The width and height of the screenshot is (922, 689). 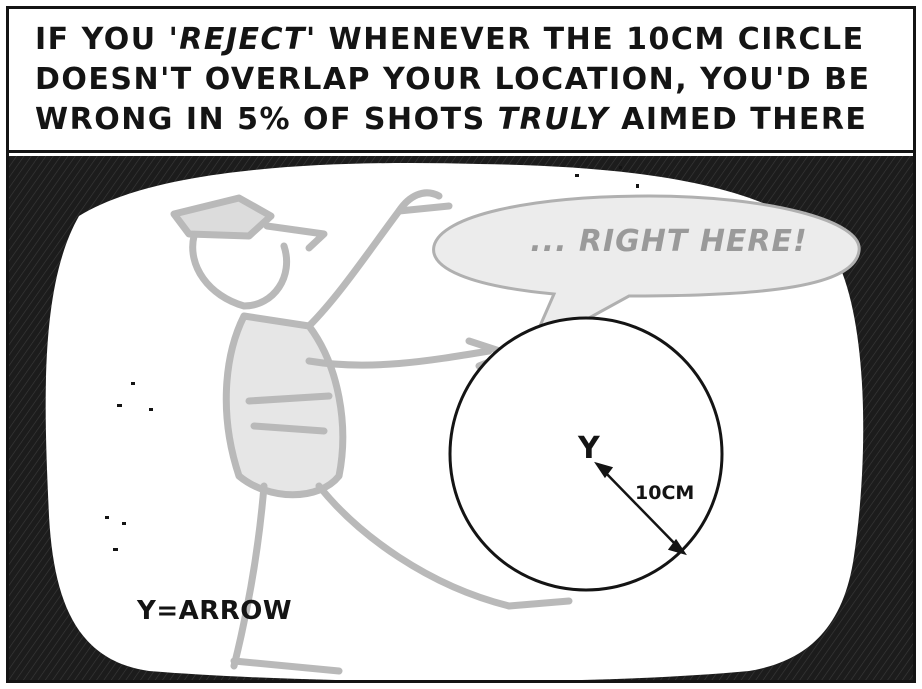 What do you see at coordinates (102, 39) in the screenshot?
I see `caption-text: IF YOU` at bounding box center [102, 39].